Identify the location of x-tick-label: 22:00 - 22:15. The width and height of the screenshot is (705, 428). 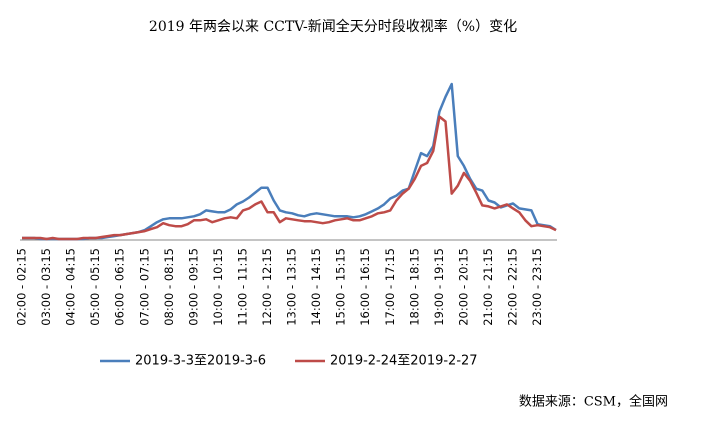
(513, 287).